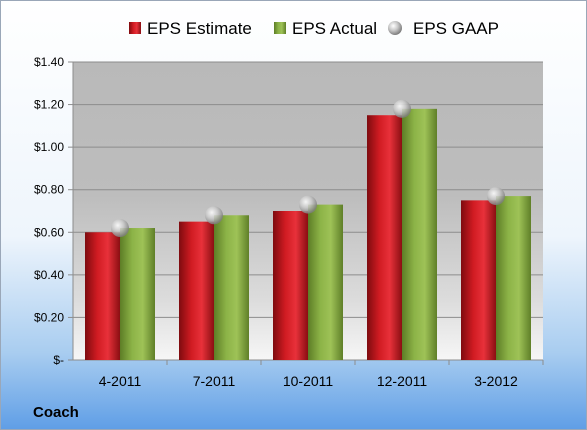 This screenshot has height=430, width=587. What do you see at coordinates (49, 62) in the screenshot?
I see `y-tick-label: $1.40` at bounding box center [49, 62].